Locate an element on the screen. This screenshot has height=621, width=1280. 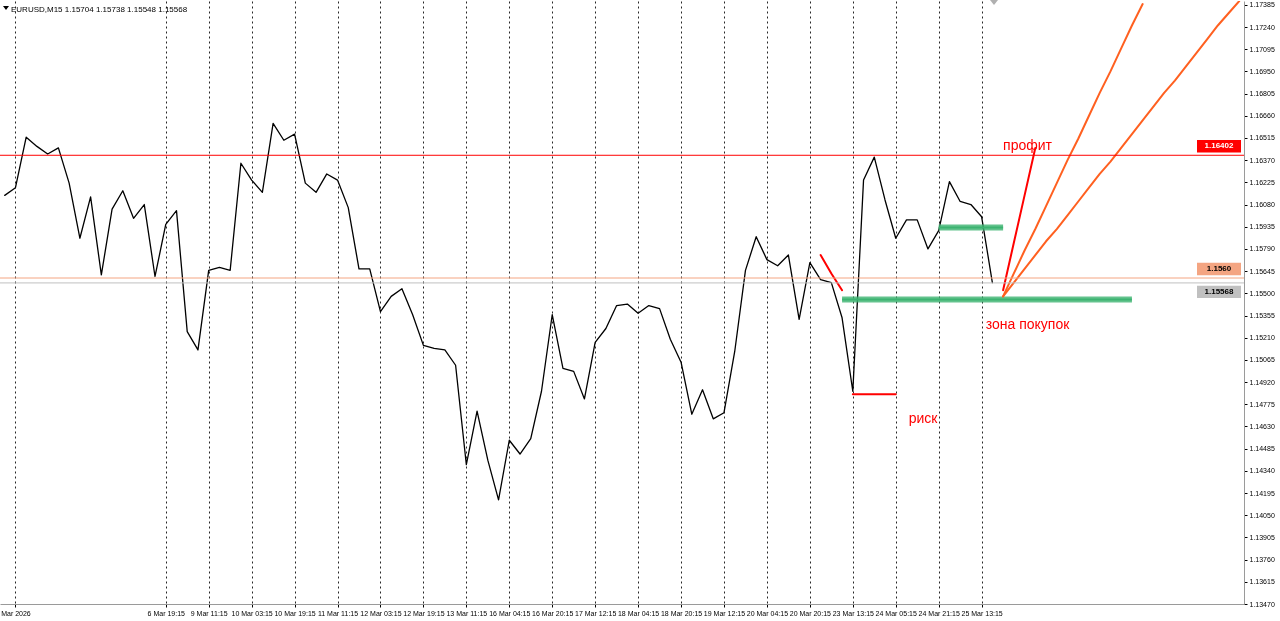
ref-line-label: 1.1560 is located at coordinates (1219, 269).